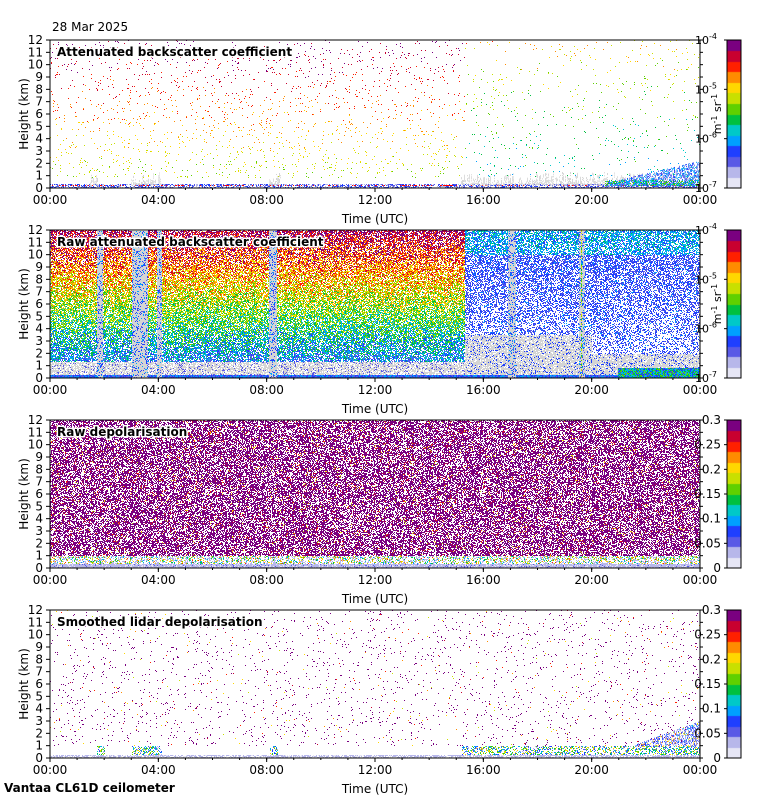 The width and height of the screenshot is (780, 800). I want to click on colorbar-unit-label: m-1 sr-1, so click(717, 114).